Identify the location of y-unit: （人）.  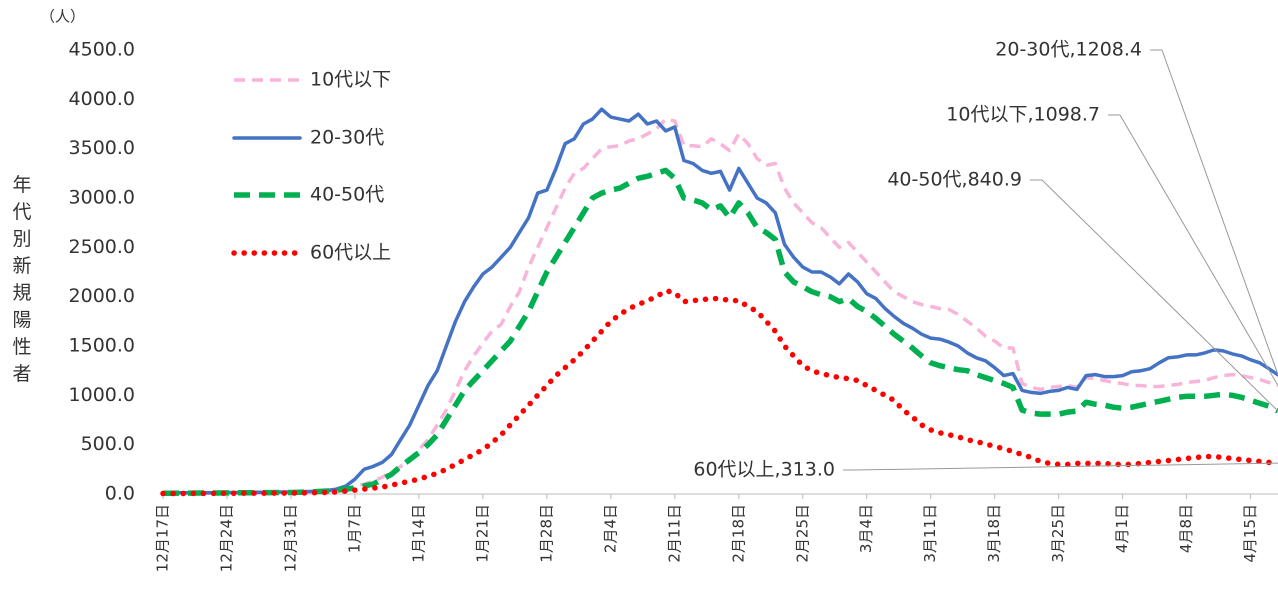
(62, 17).